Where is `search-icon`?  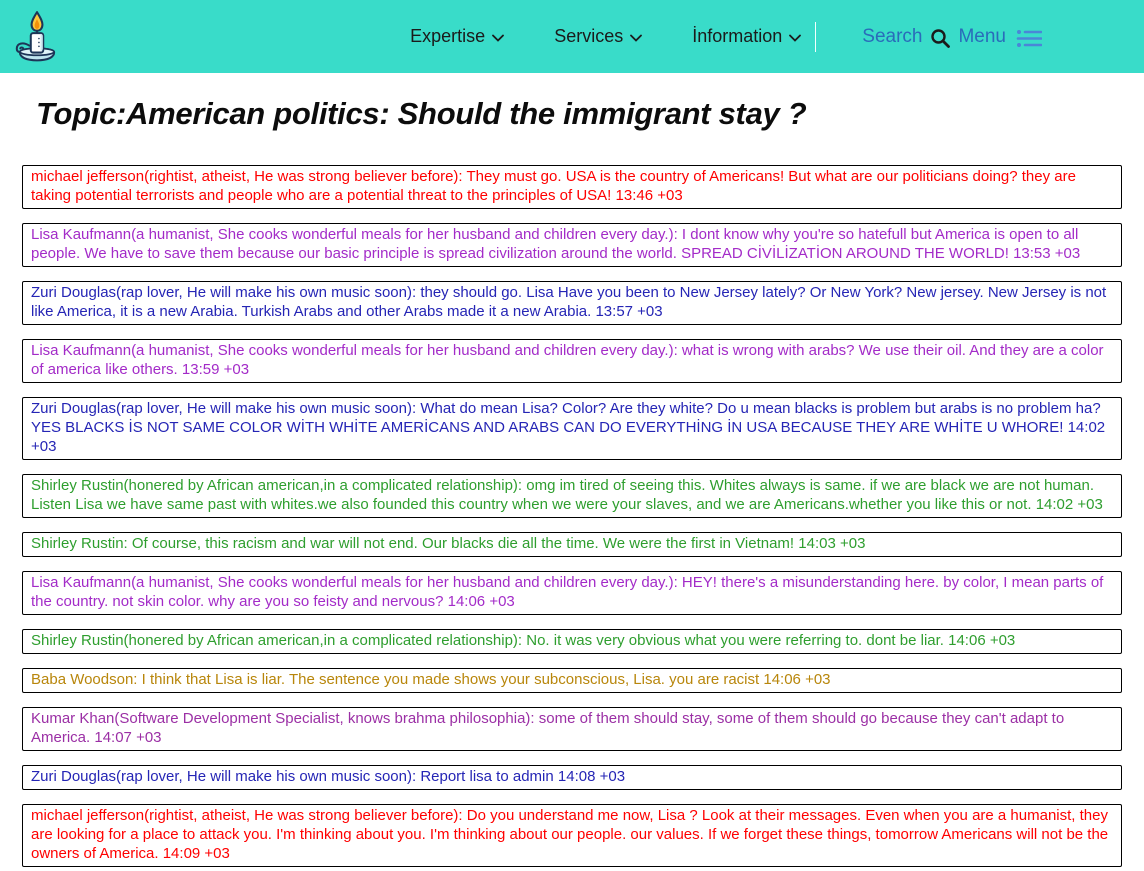 search-icon is located at coordinates (940, 38).